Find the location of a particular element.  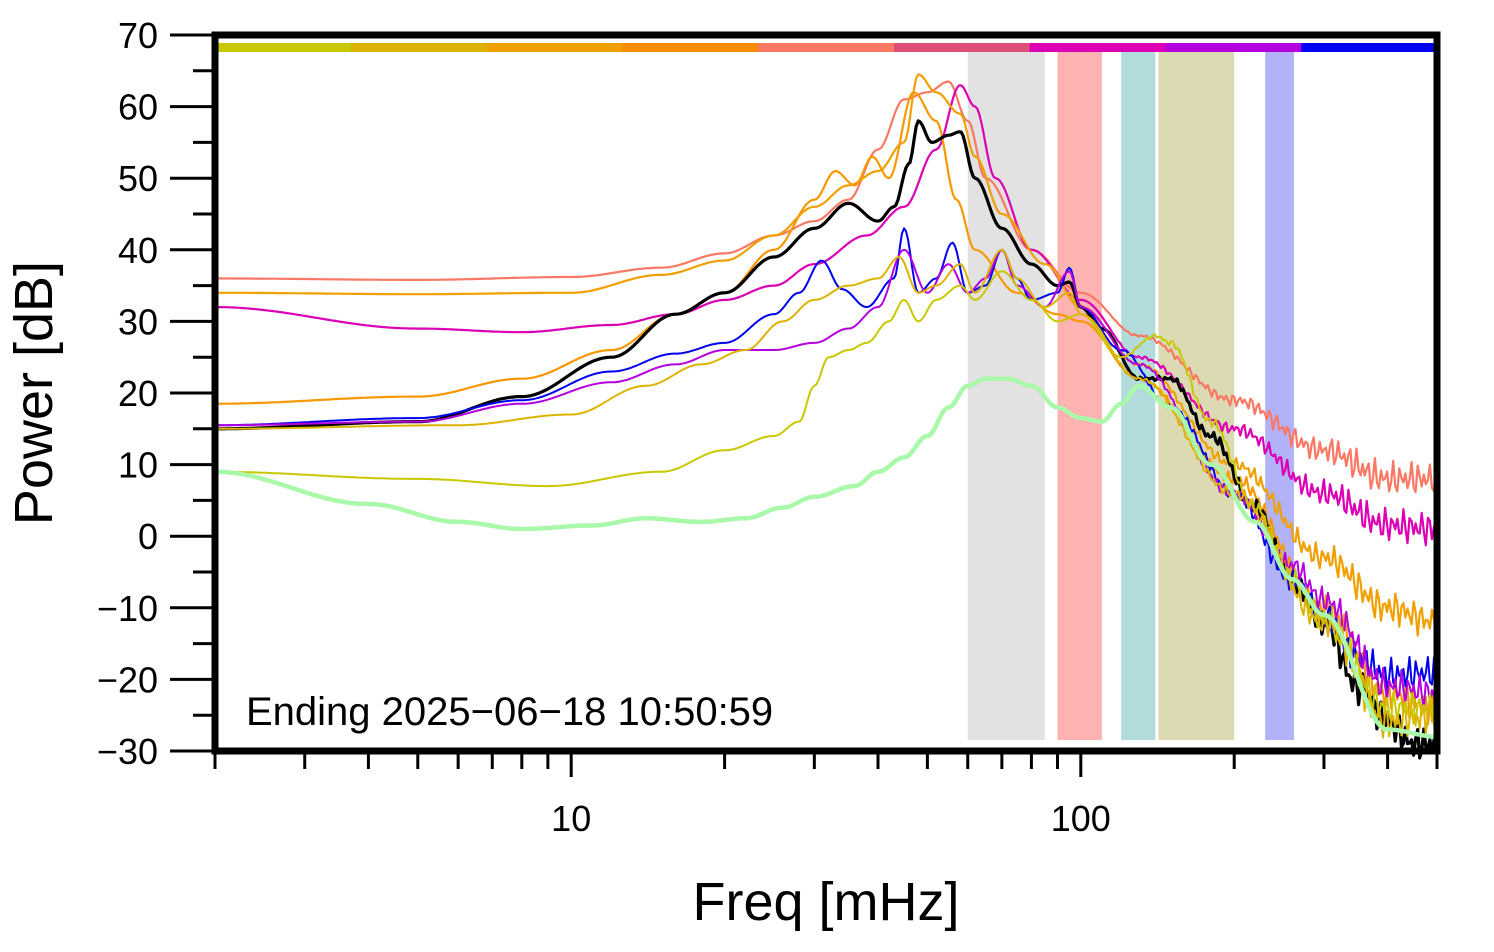

y-tick-label: 50 is located at coordinates (138, 178).